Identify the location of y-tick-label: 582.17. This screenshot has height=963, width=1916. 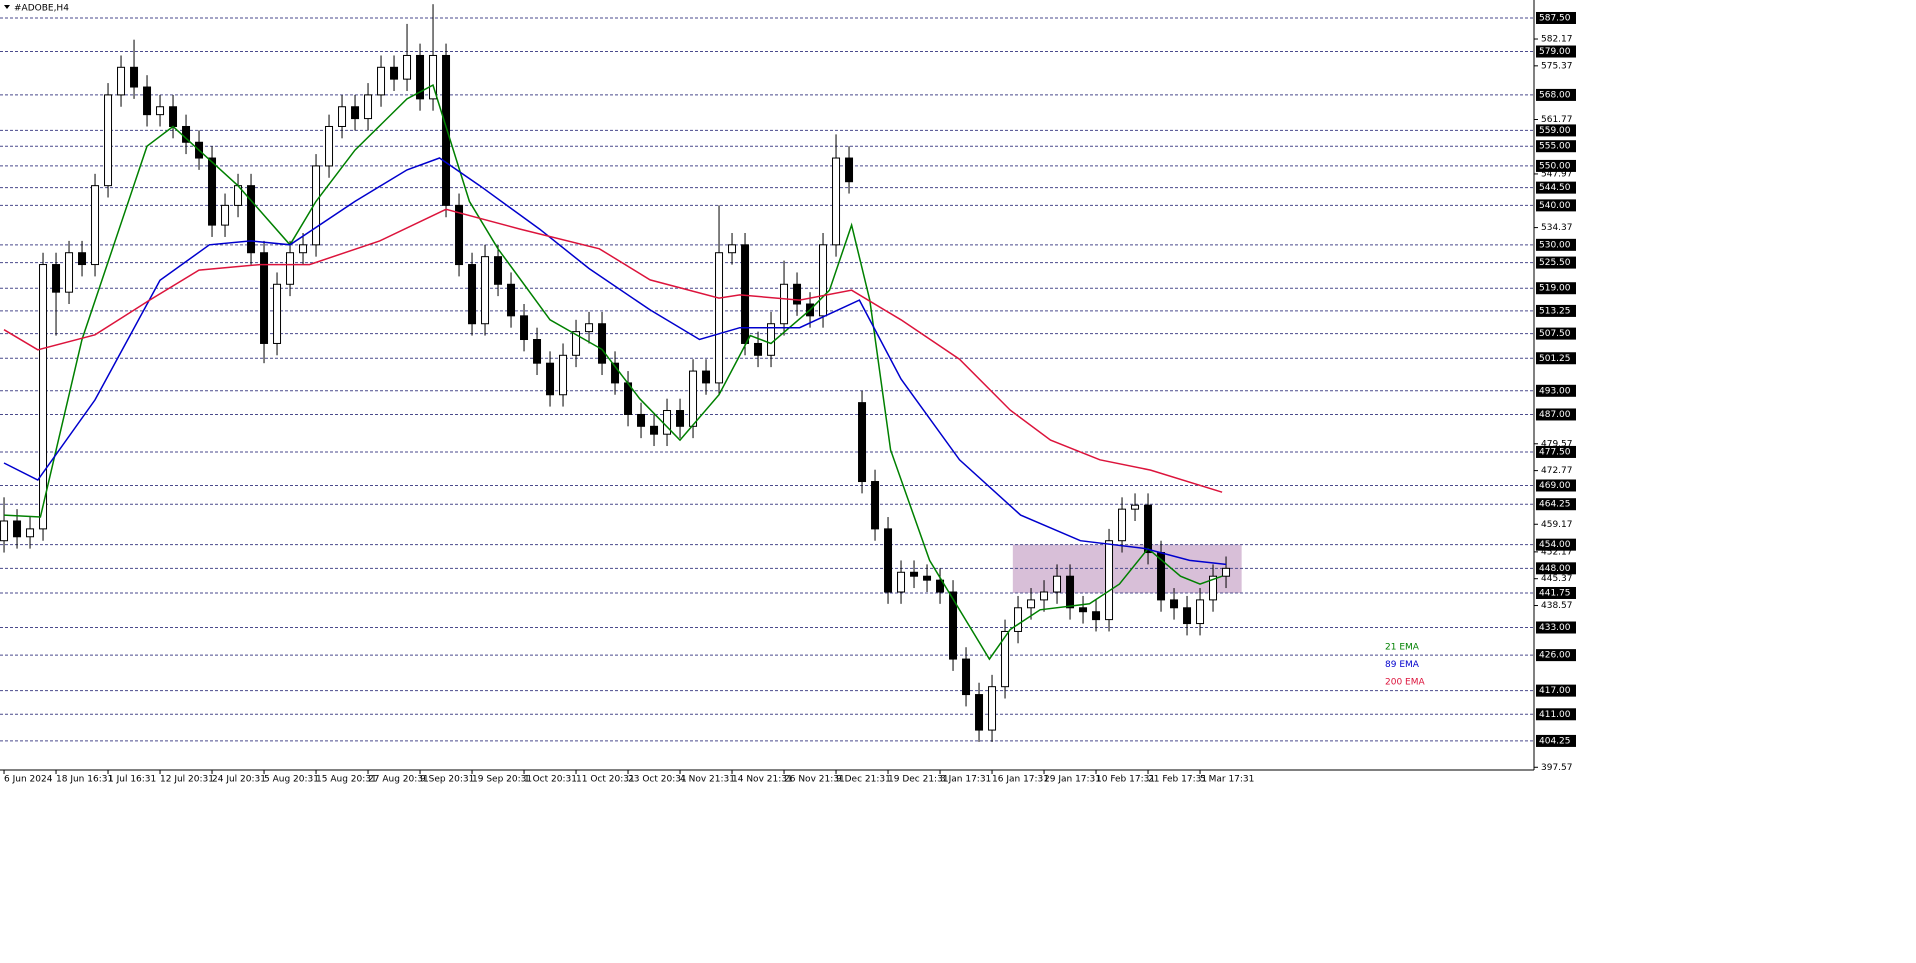
(1557, 40).